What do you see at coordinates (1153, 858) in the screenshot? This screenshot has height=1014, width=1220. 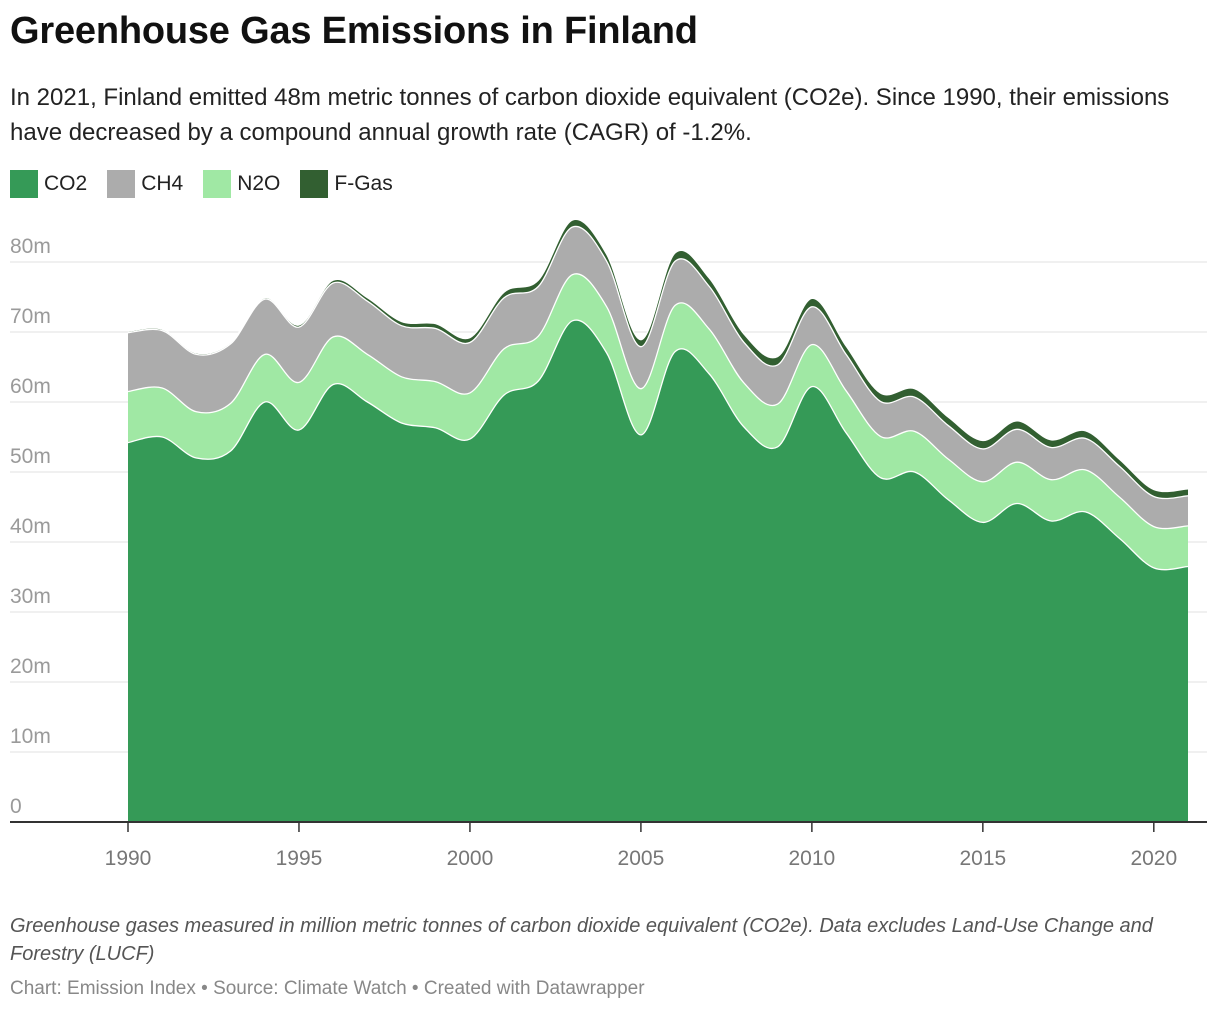 I see `x-tick-label: 2020` at bounding box center [1153, 858].